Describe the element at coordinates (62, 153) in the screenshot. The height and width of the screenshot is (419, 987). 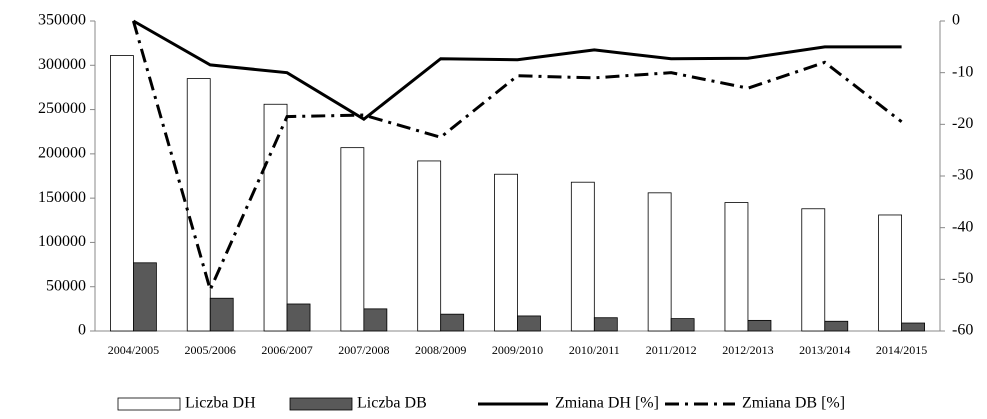
I see `y-tick-label: 200000` at that location.